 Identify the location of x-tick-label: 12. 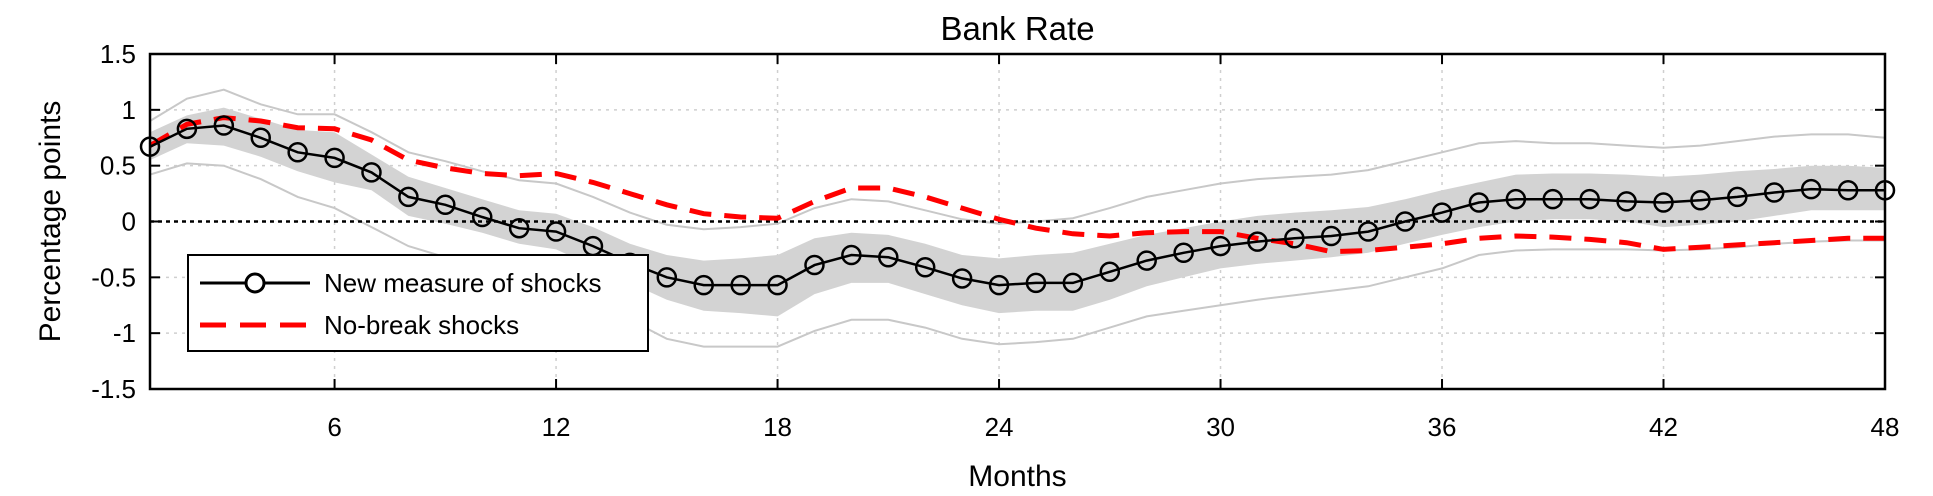
(556, 427).